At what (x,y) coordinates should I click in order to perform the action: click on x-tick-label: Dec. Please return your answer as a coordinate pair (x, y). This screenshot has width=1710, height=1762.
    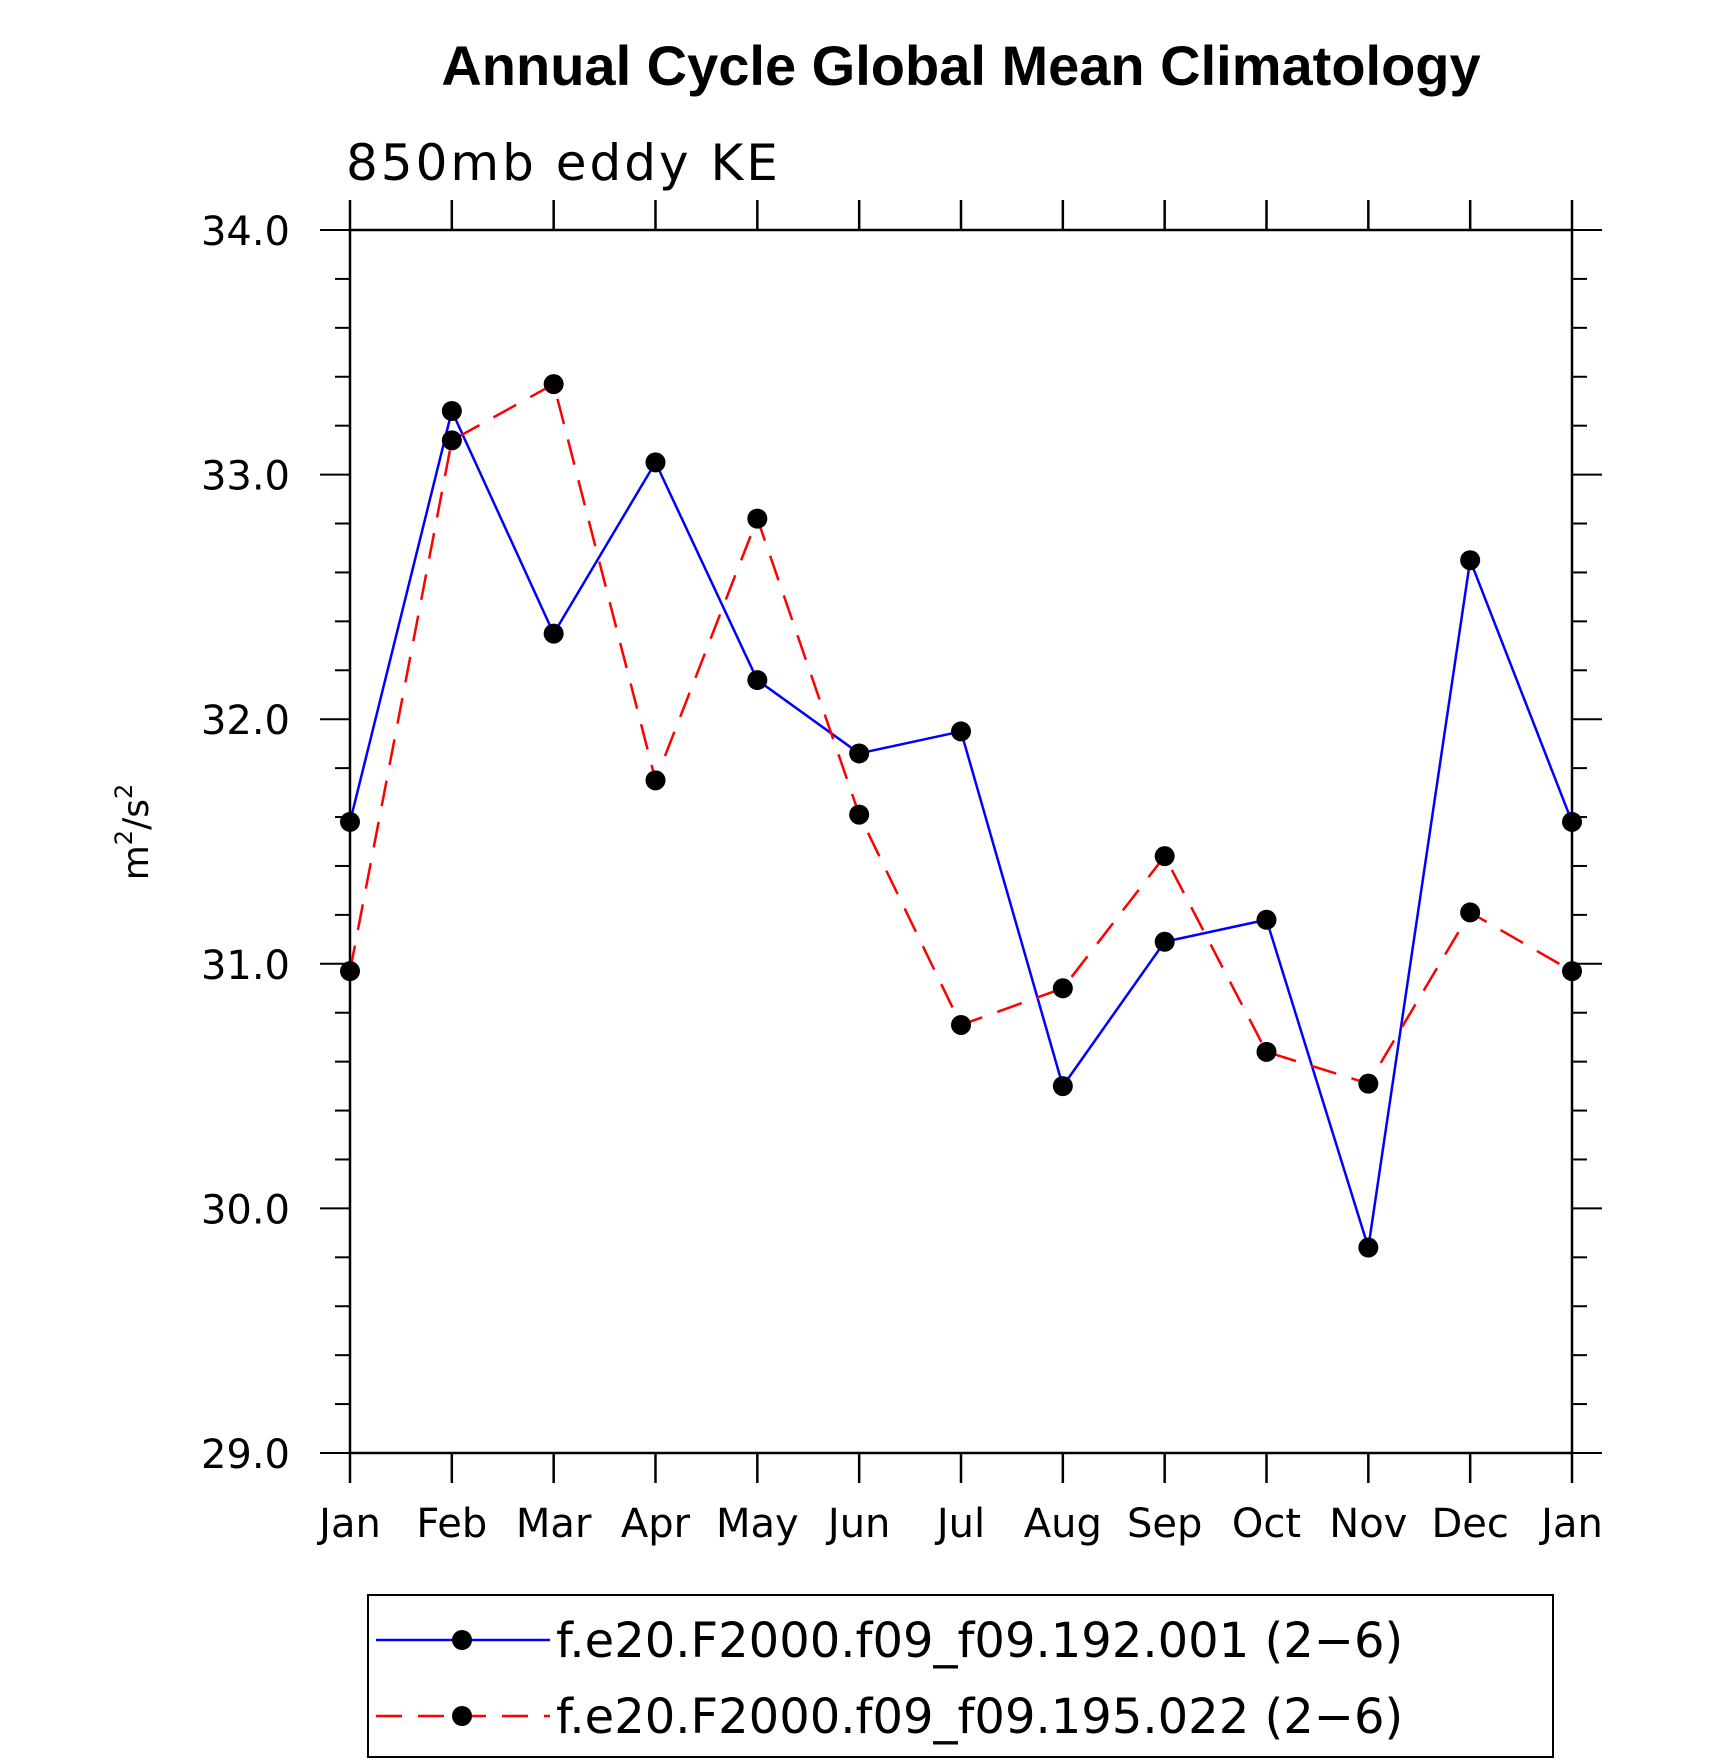
    Looking at the image, I should click on (1469, 1524).